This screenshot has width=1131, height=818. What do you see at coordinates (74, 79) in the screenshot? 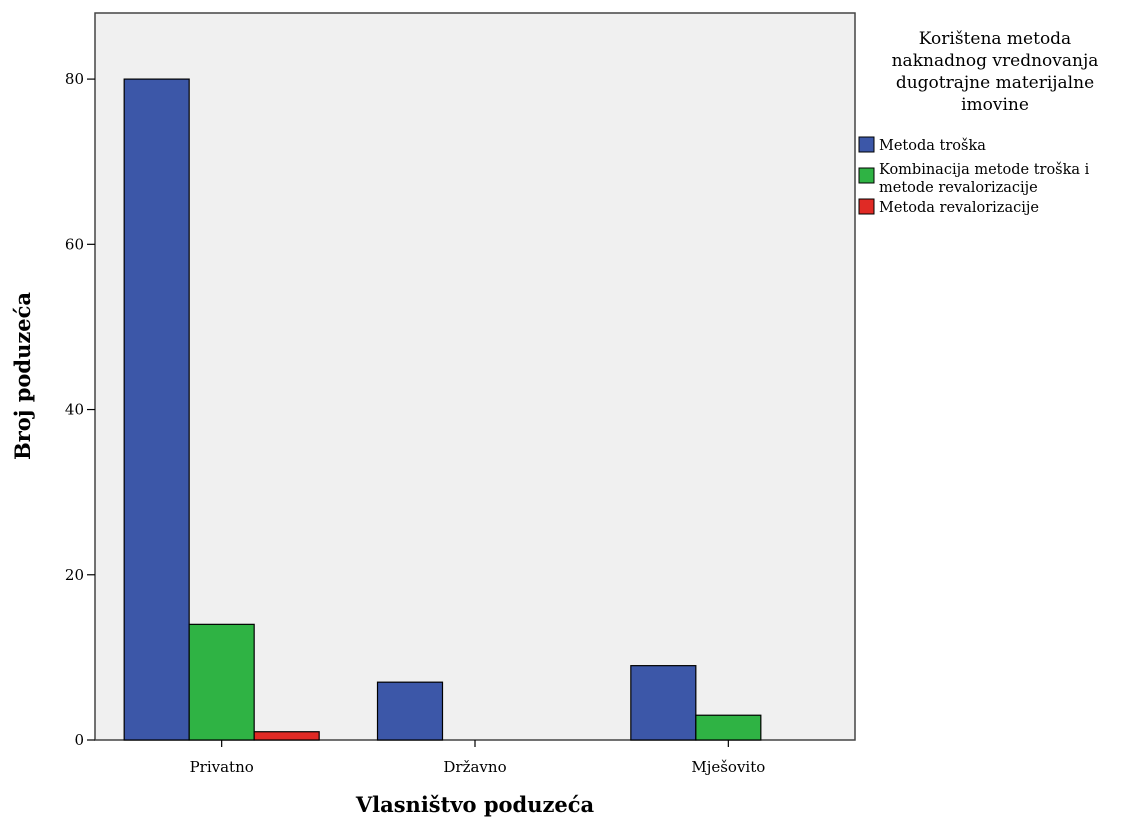
I see `y-tick-label: 80` at bounding box center [74, 79].